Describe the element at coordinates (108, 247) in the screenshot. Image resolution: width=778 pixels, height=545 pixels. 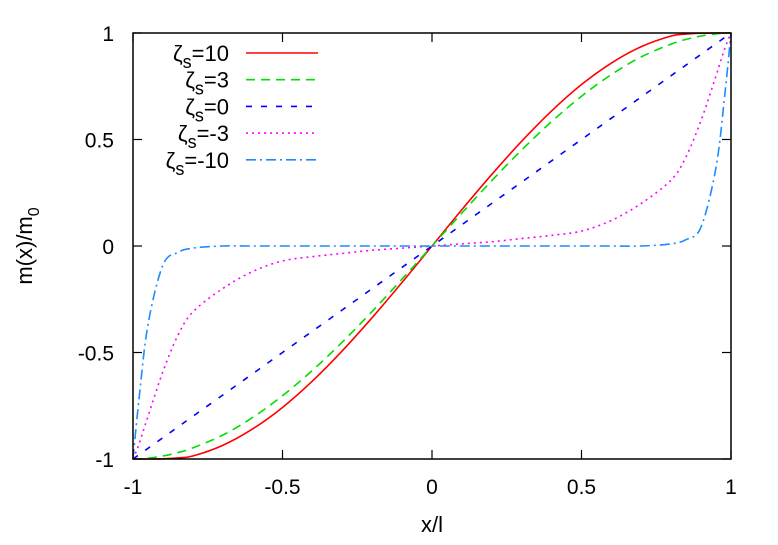
I see `y-tick-label: 0` at that location.